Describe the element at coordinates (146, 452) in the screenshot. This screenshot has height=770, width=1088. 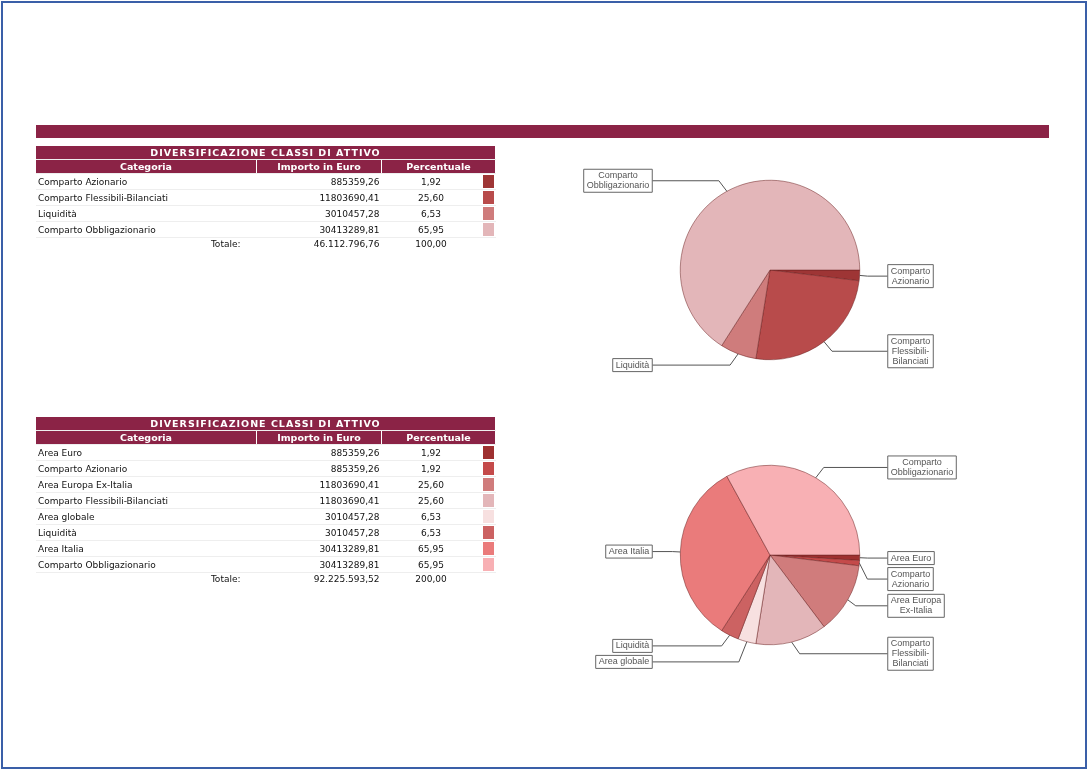
I see `text: Area Euro` at that location.